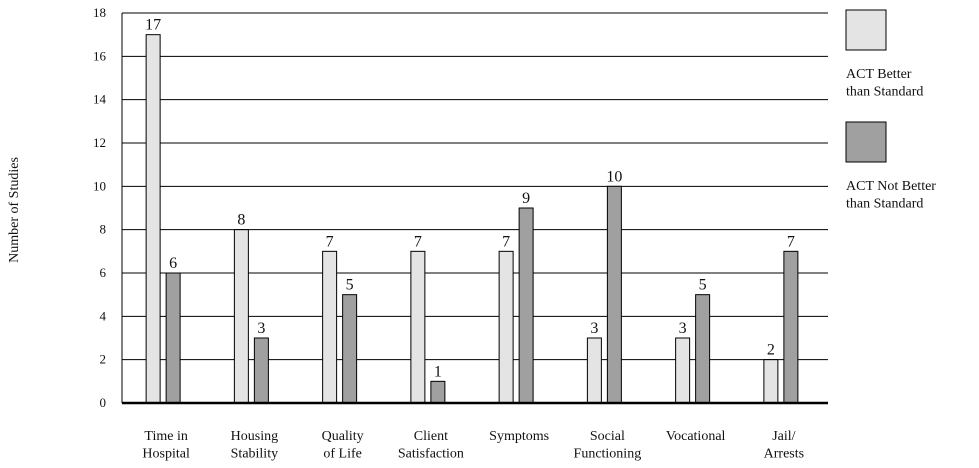 This screenshot has width=979, height=468. Describe the element at coordinates (103, 402) in the screenshot. I see `y-tick-label: 0` at that location.